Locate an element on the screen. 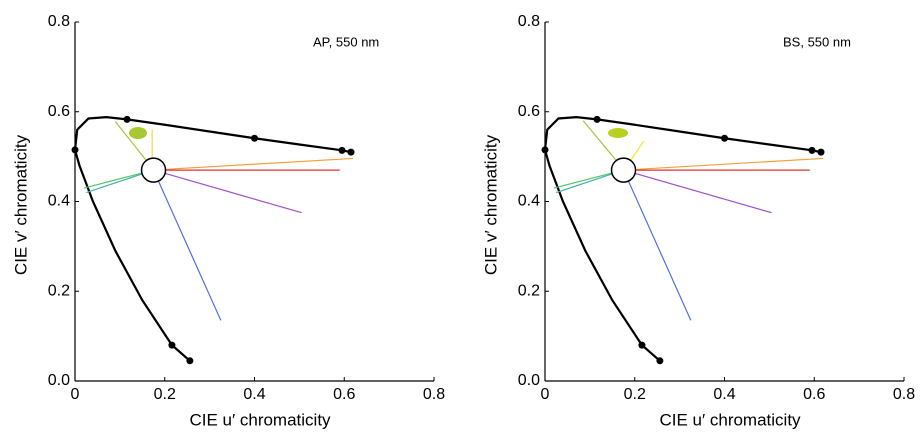 The image size is (921, 437). panel-annotation: AP, 550 nm is located at coordinates (346, 41).